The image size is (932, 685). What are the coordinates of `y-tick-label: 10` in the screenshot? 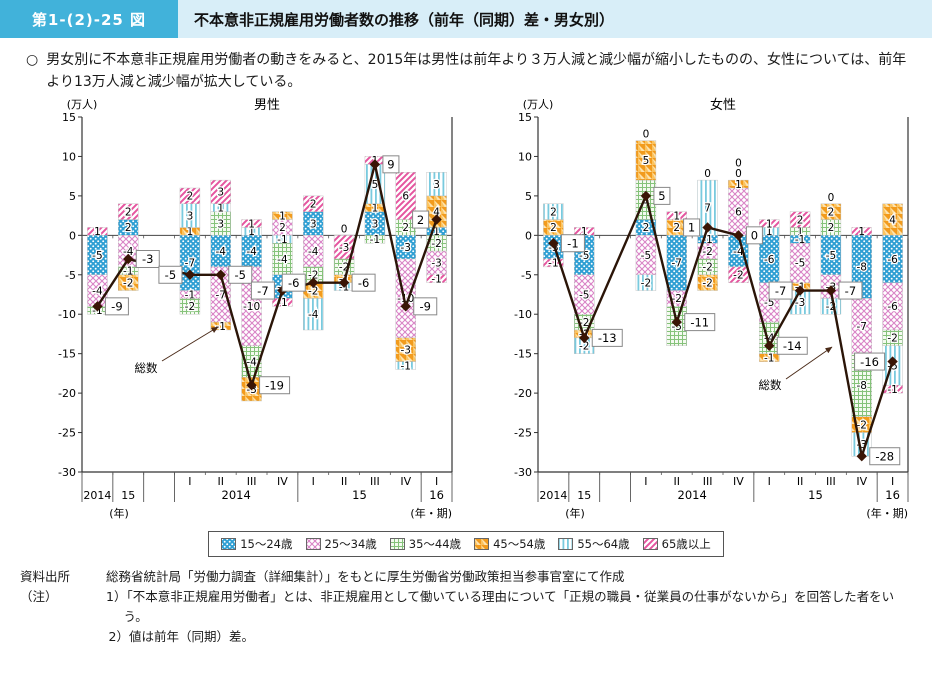 It's located at (69, 157).